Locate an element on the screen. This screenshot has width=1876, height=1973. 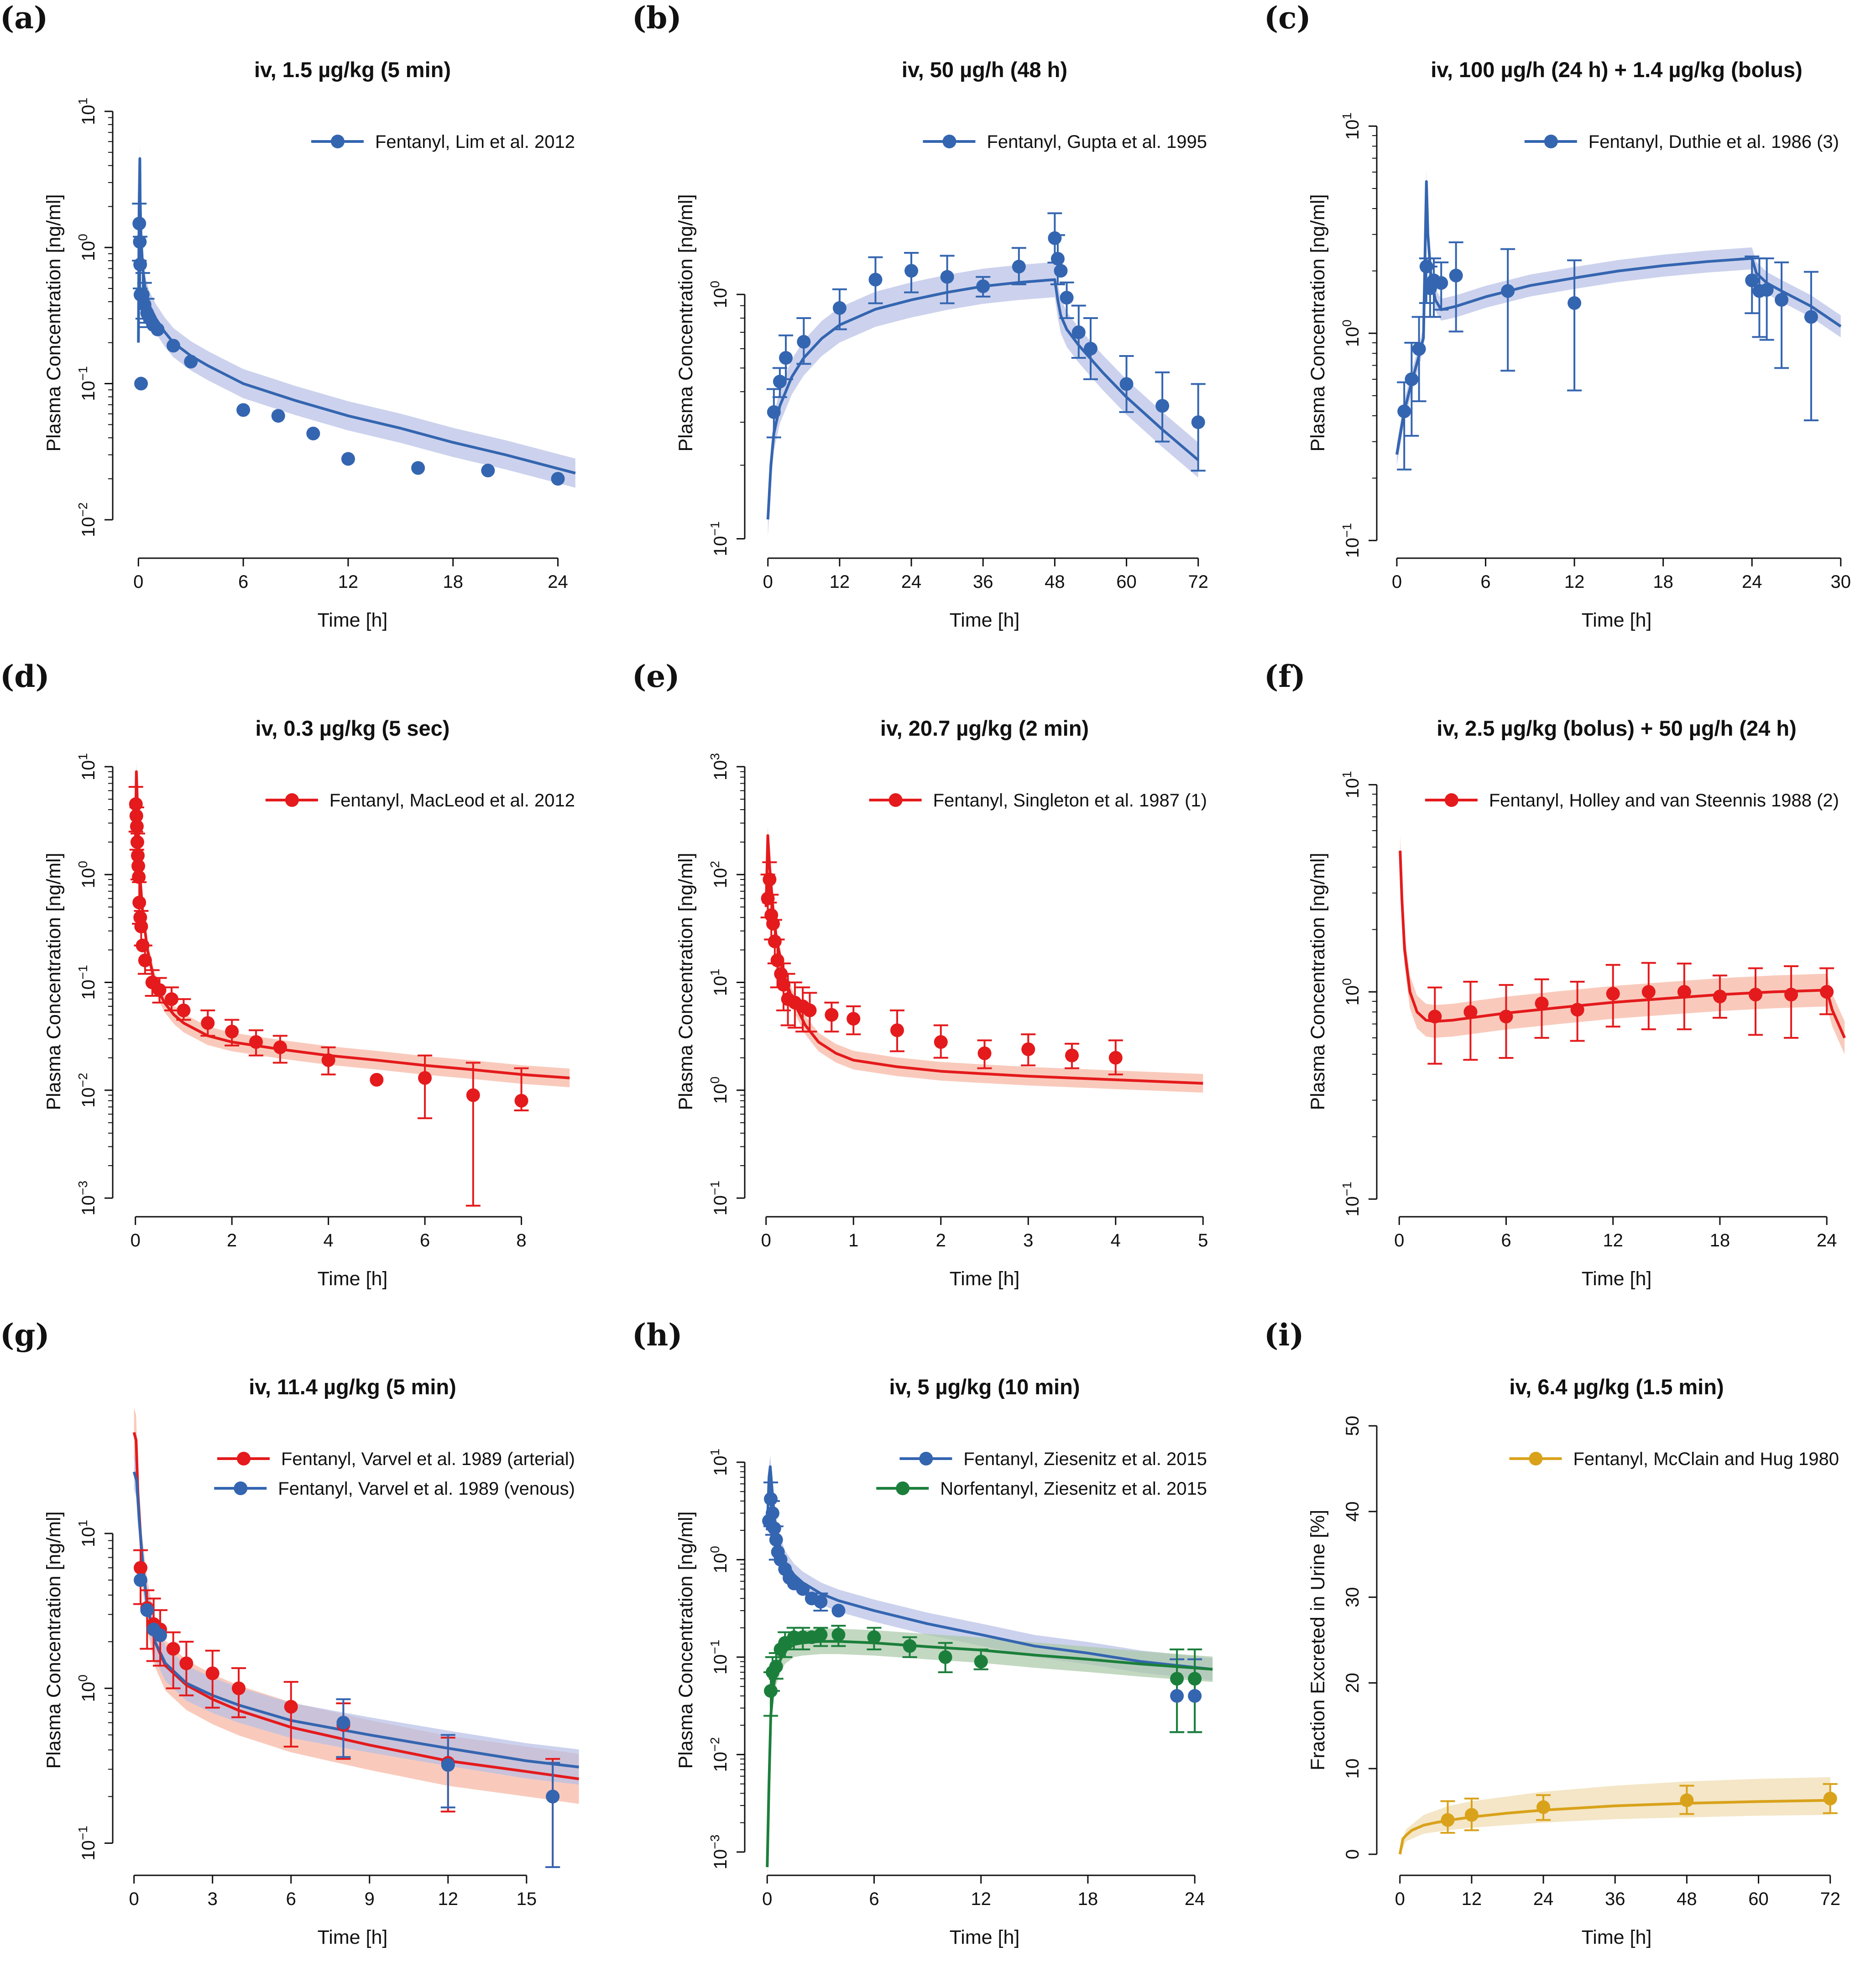
x-tick-label: 36 is located at coordinates (1615, 1899).